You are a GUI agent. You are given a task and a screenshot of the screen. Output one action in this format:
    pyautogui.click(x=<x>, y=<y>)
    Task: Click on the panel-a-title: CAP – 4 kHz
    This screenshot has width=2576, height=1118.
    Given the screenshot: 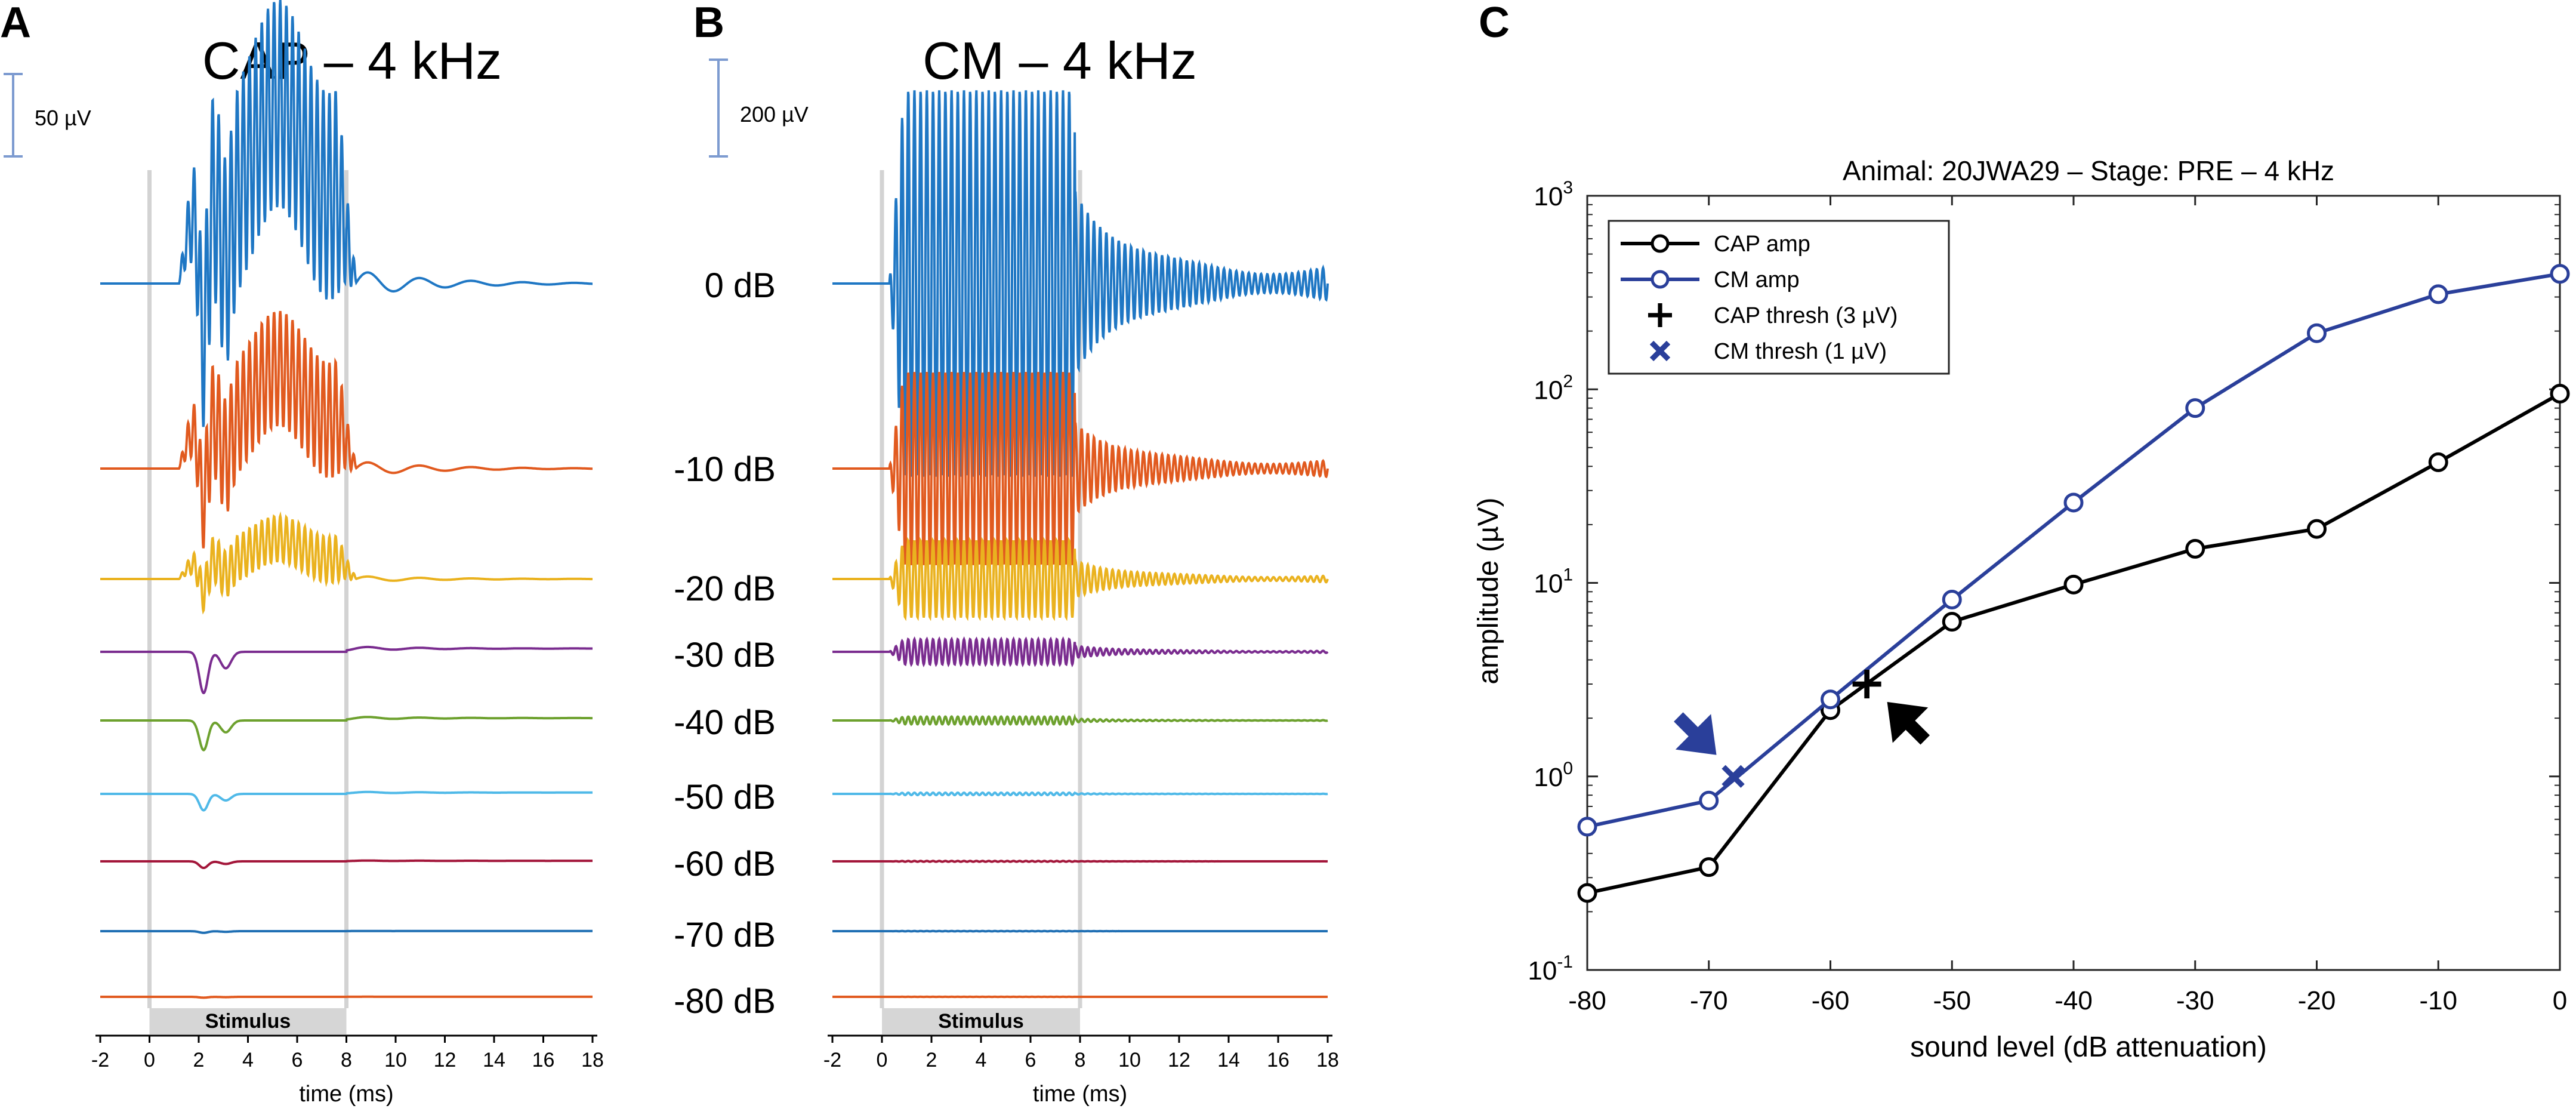 What is the action you would take?
    pyautogui.click(x=352, y=60)
    